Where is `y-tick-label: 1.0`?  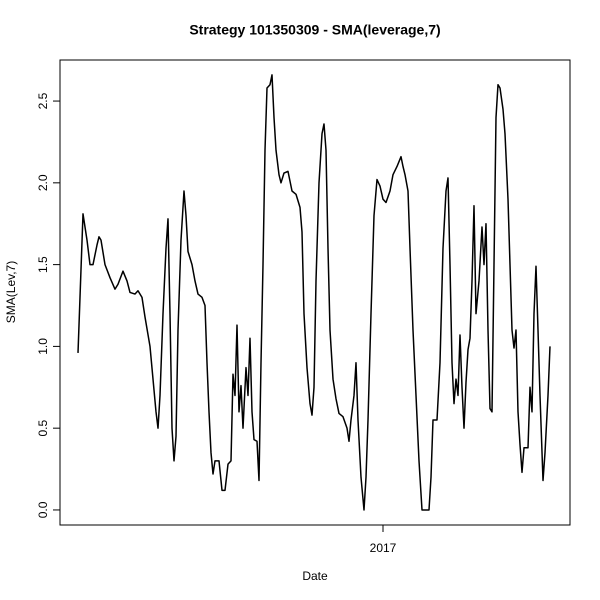 y-tick-label: 1.0 is located at coordinates (43, 346).